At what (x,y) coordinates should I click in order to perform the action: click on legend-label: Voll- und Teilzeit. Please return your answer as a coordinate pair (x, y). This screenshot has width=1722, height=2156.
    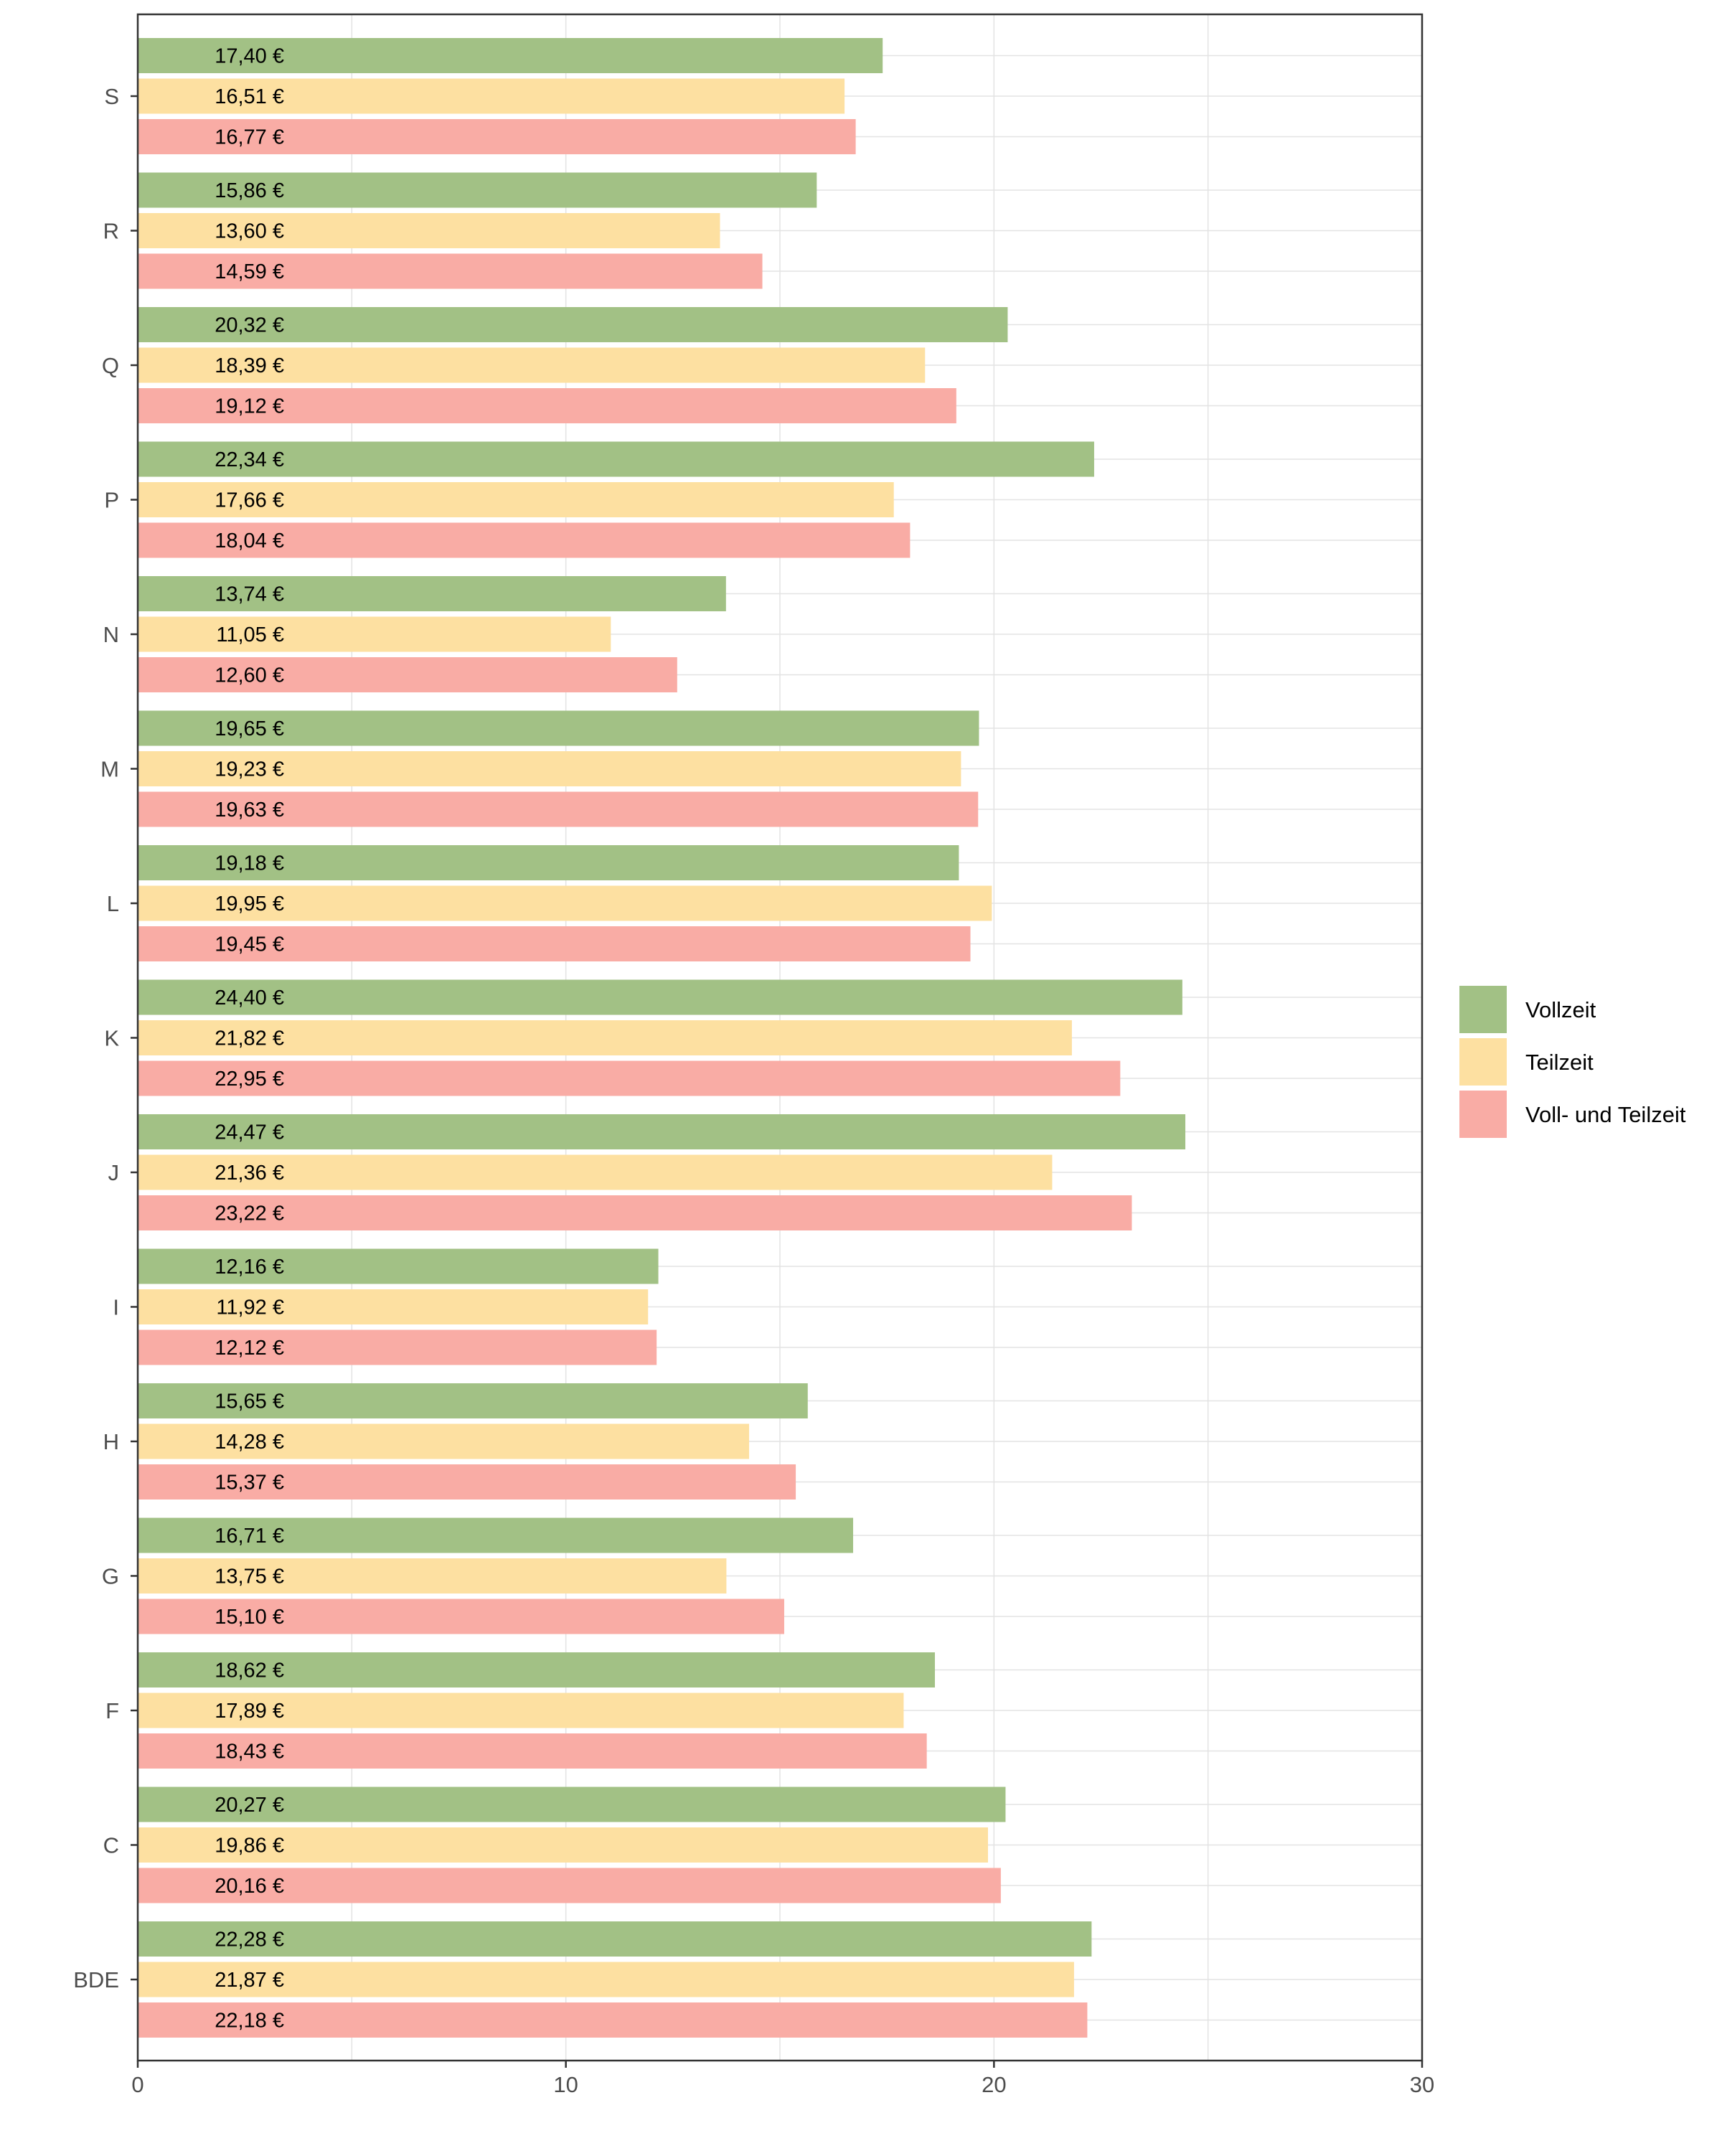
    Looking at the image, I should click on (1606, 1115).